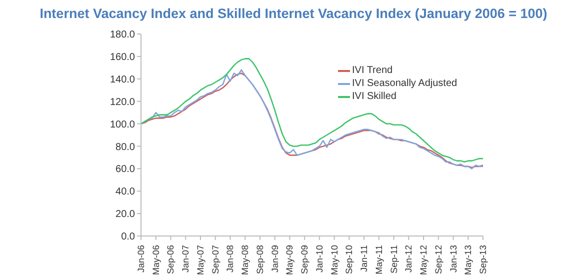  What do you see at coordinates (409, 259) in the screenshot?
I see `x-tick-label: Jan-12` at bounding box center [409, 259].